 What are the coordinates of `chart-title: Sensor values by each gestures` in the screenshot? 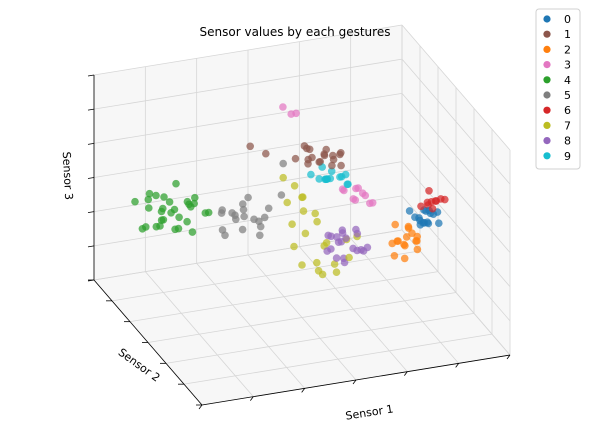 It's located at (295, 32).